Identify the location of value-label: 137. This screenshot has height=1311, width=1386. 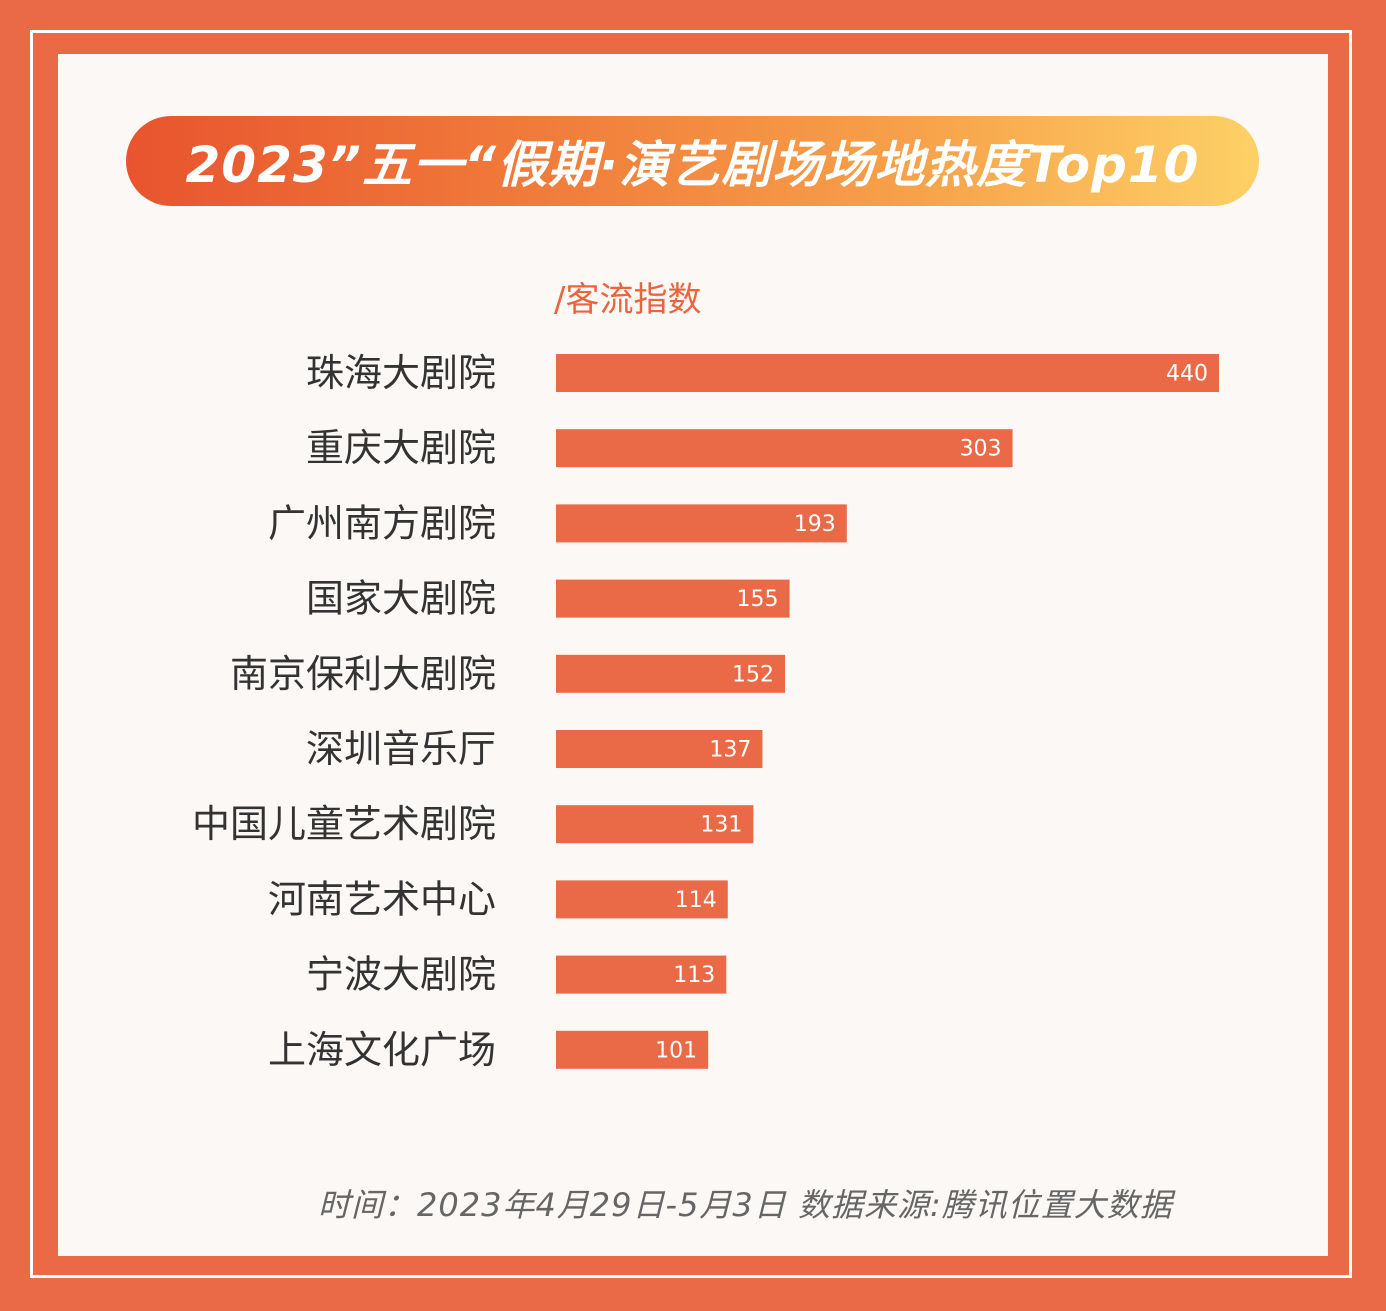
(730, 750).